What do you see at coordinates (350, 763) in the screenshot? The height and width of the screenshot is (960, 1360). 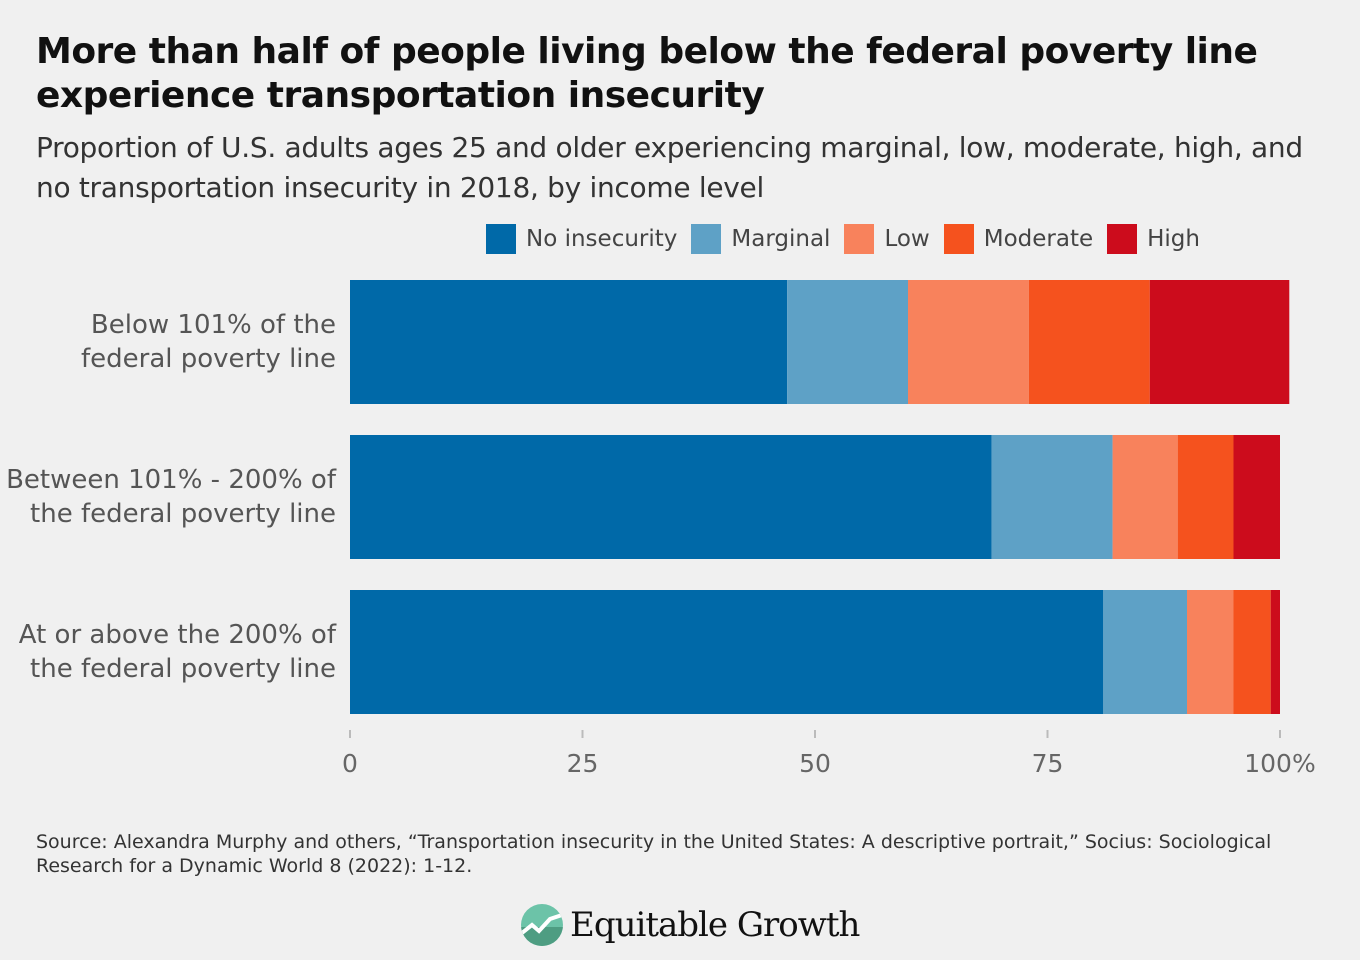 I see `x-tick-label: 0` at bounding box center [350, 763].